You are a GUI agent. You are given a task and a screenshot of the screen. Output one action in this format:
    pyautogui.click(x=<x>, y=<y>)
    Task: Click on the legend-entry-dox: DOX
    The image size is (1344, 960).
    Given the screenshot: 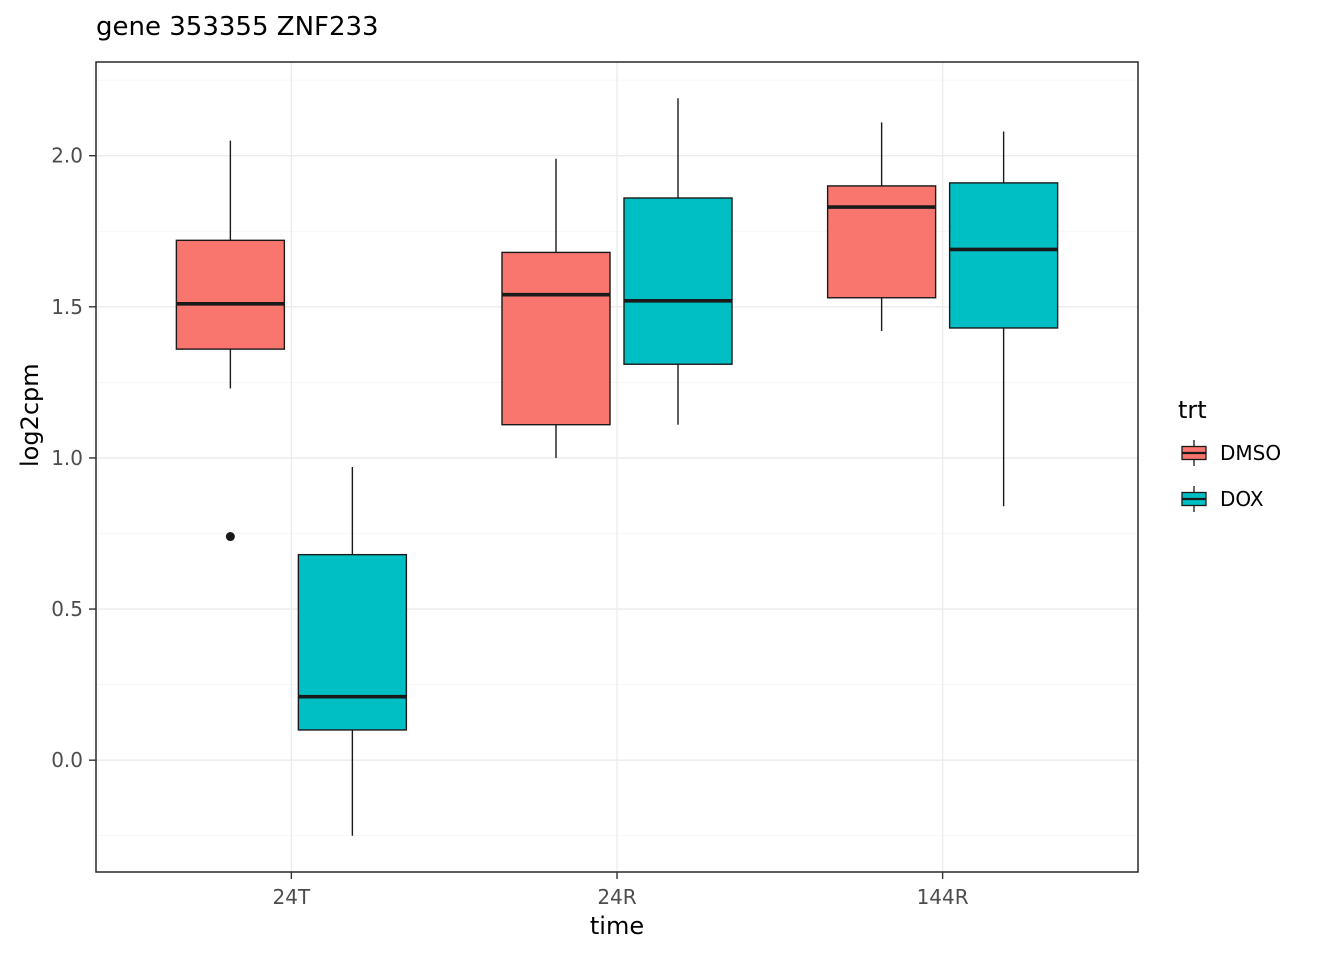 What is the action you would take?
    pyautogui.click(x=1229, y=499)
    